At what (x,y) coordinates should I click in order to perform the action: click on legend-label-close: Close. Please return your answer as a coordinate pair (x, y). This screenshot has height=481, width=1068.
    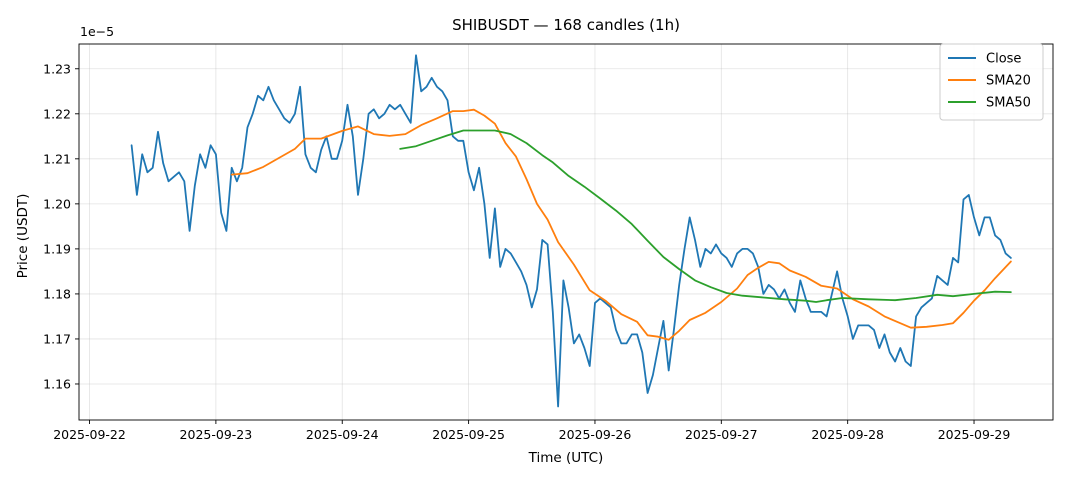
    Looking at the image, I should click on (1003, 59).